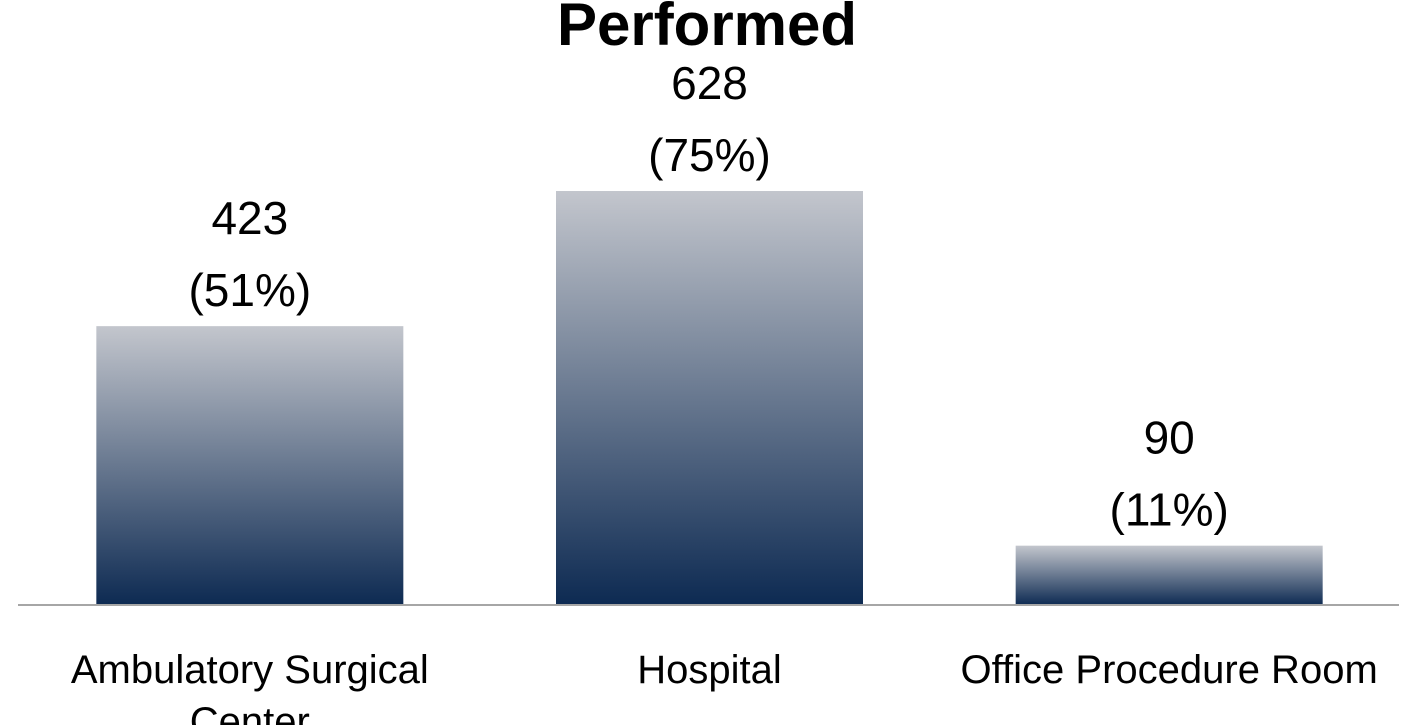 The width and height of the screenshot is (1413, 725). What do you see at coordinates (1169, 510) in the screenshot?
I see `data-label-line: (11%)` at bounding box center [1169, 510].